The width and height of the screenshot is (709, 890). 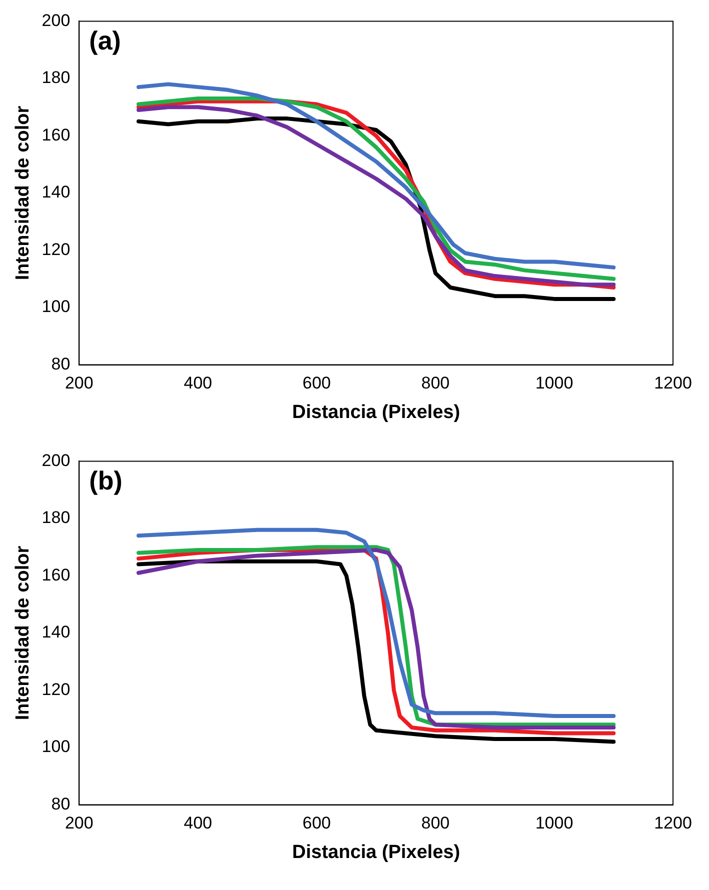 I want to click on annotation: (a), so click(x=105, y=40).